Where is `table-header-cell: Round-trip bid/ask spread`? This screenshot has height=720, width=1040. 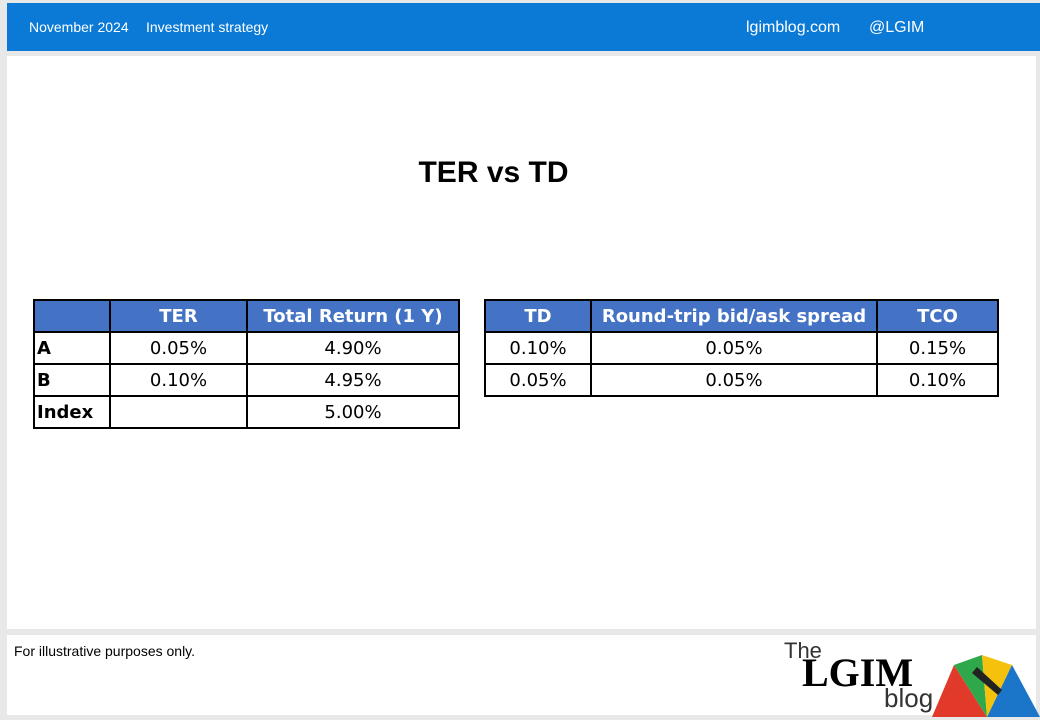
table-header-cell: Round-trip bid/ask spread is located at coordinates (734, 316).